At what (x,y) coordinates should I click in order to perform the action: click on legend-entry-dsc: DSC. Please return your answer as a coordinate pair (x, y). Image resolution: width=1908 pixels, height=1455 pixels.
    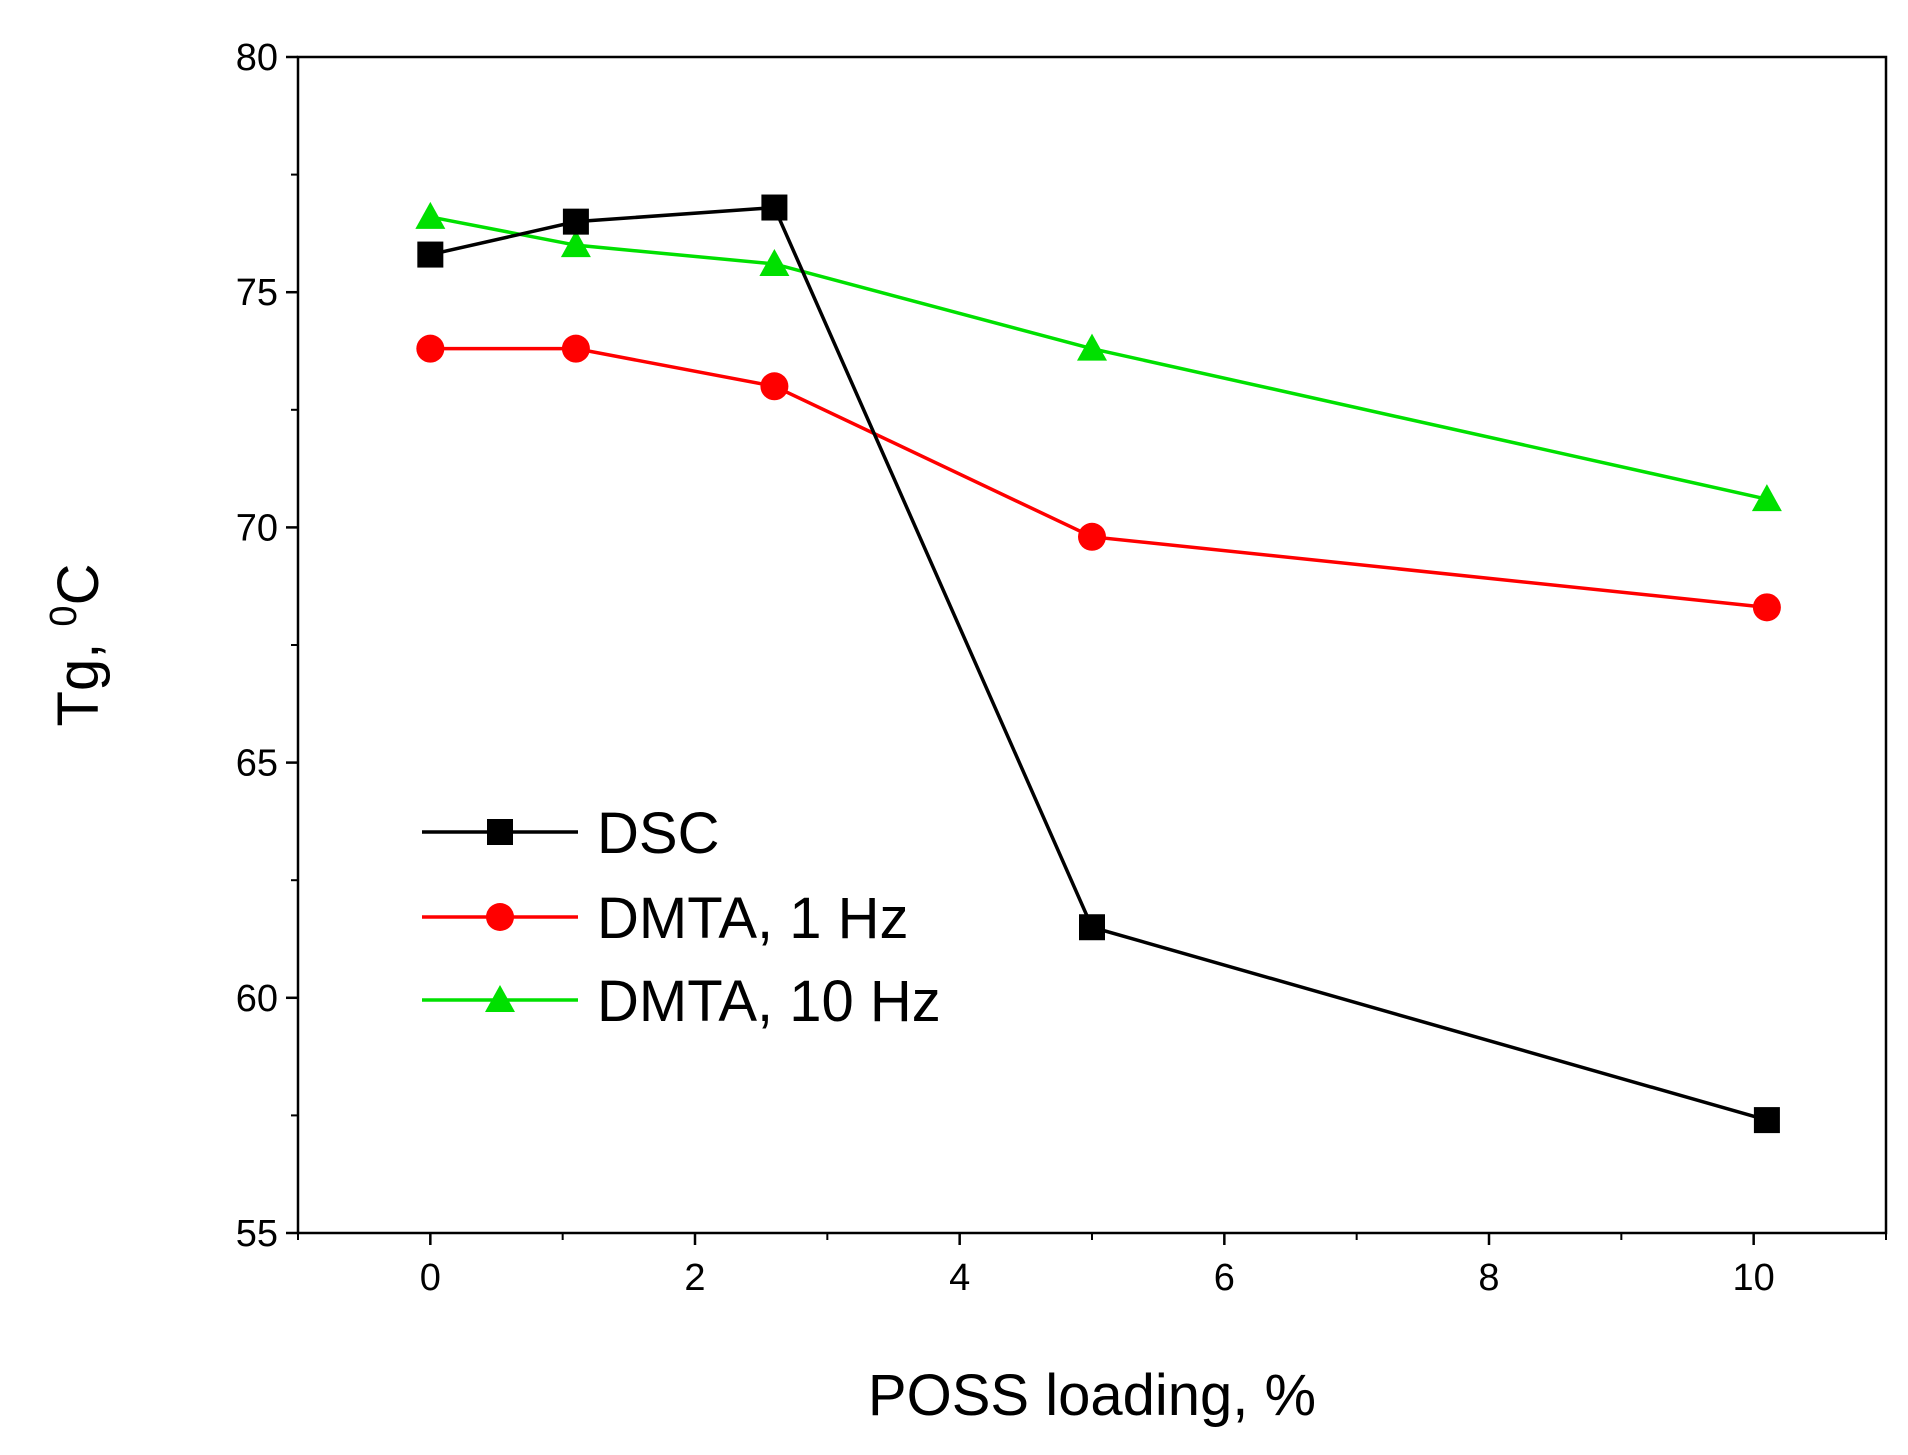
    Looking at the image, I should click on (570, 833).